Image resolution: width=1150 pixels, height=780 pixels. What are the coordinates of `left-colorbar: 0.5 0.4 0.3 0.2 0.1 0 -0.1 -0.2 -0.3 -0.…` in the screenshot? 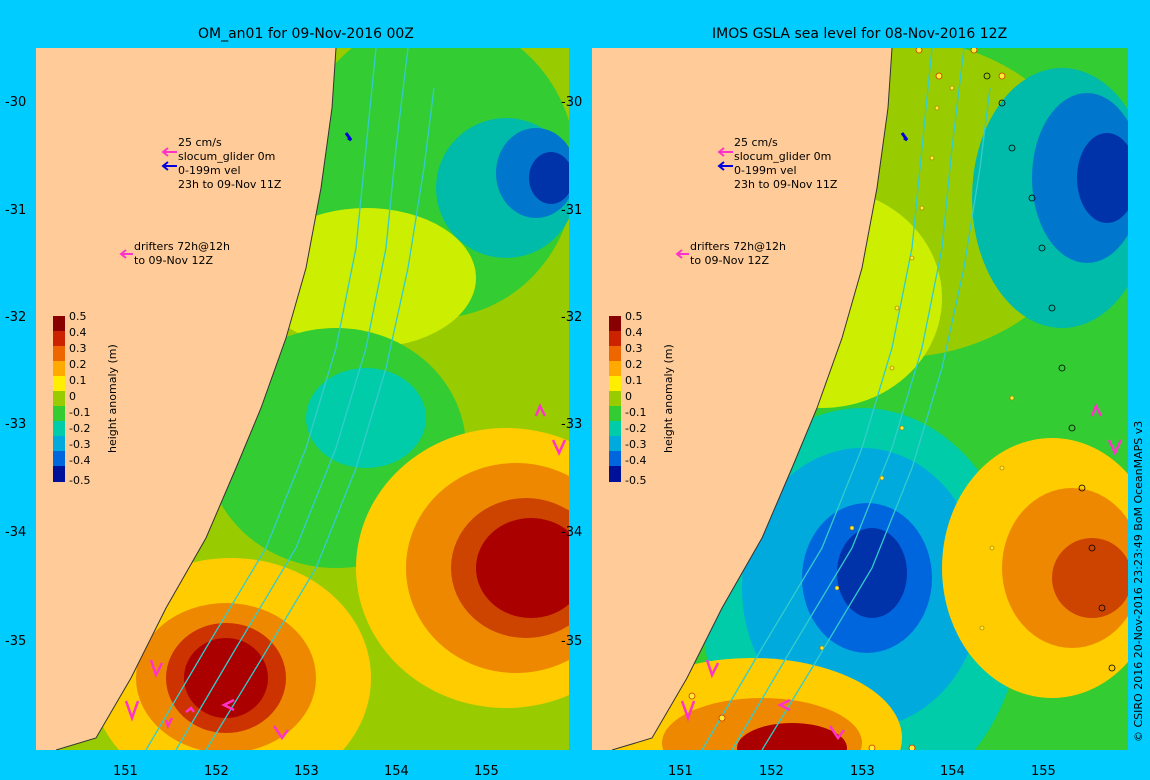 It's located at (86, 398).